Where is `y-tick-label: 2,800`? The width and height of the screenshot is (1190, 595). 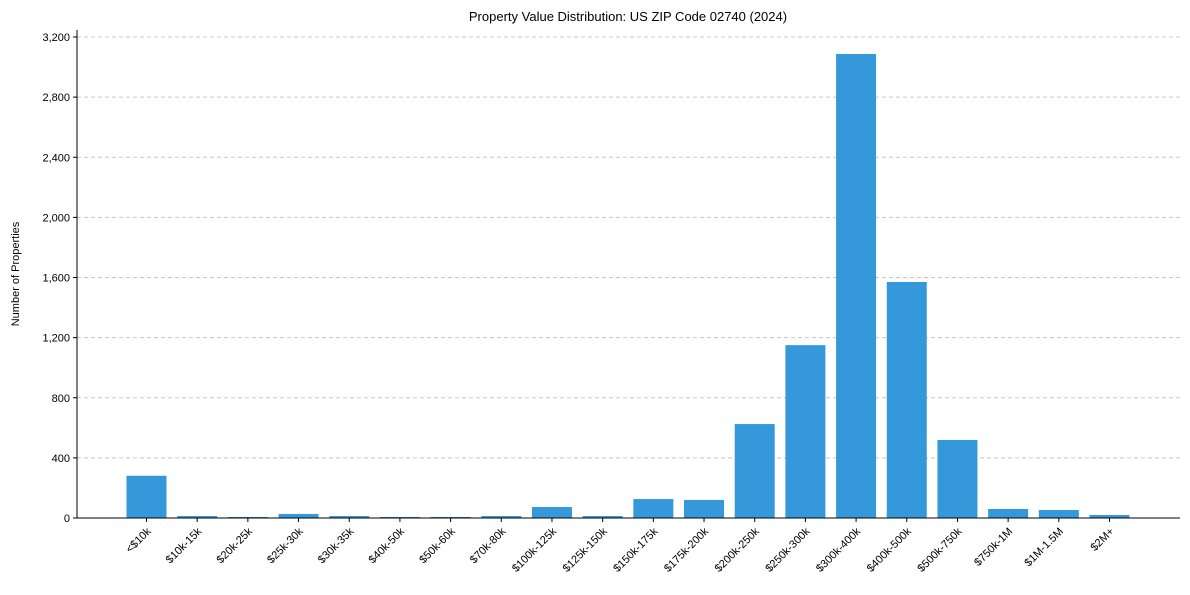 y-tick-label: 2,800 is located at coordinates (56, 98).